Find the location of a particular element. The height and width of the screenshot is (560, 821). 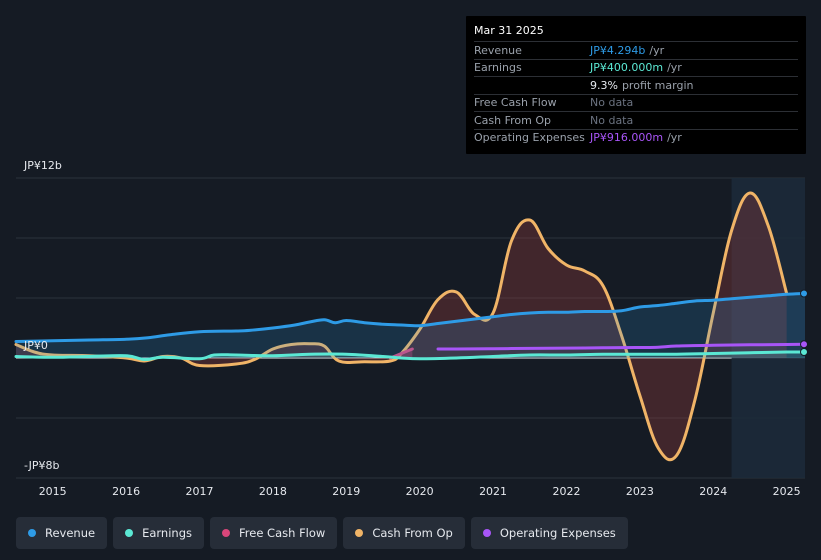

tooltip-row-label: Cash From Op is located at coordinates (513, 120).